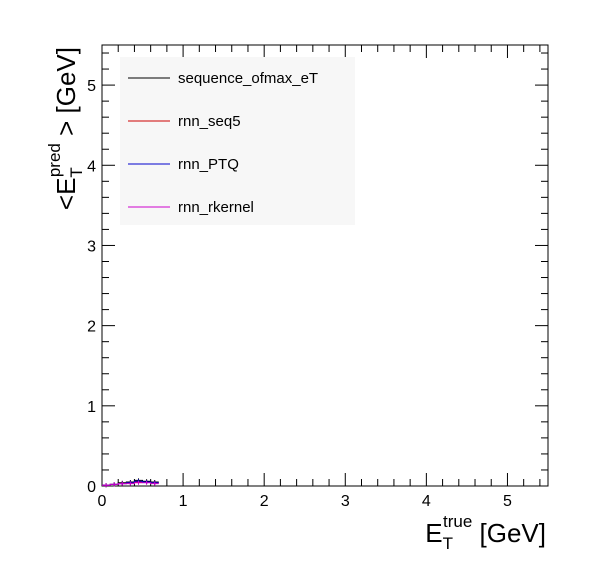 Image resolution: width=596 pixels, height=572 pixels. I want to click on x-tick-label: 3, so click(345, 501).